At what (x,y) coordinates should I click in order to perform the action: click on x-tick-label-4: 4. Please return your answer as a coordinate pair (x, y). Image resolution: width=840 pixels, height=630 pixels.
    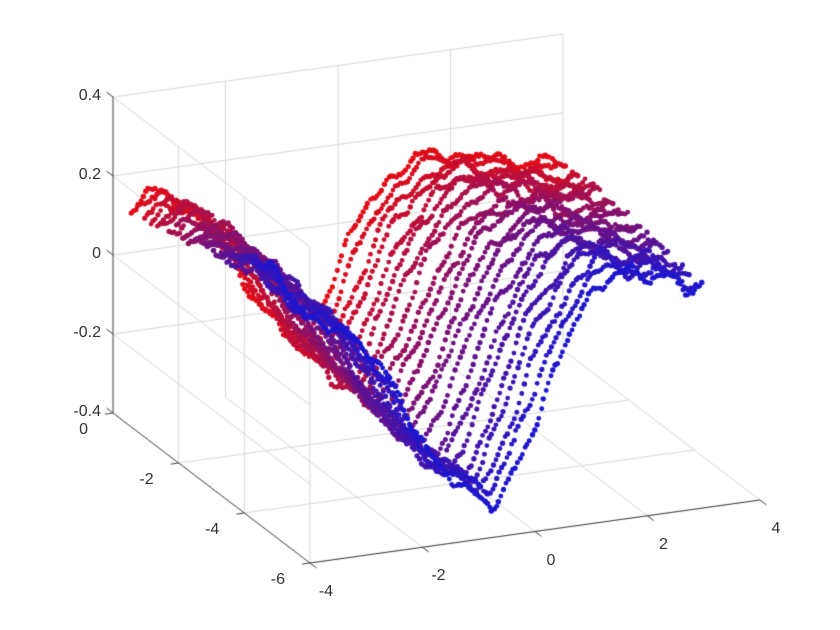
    Looking at the image, I should click on (776, 528).